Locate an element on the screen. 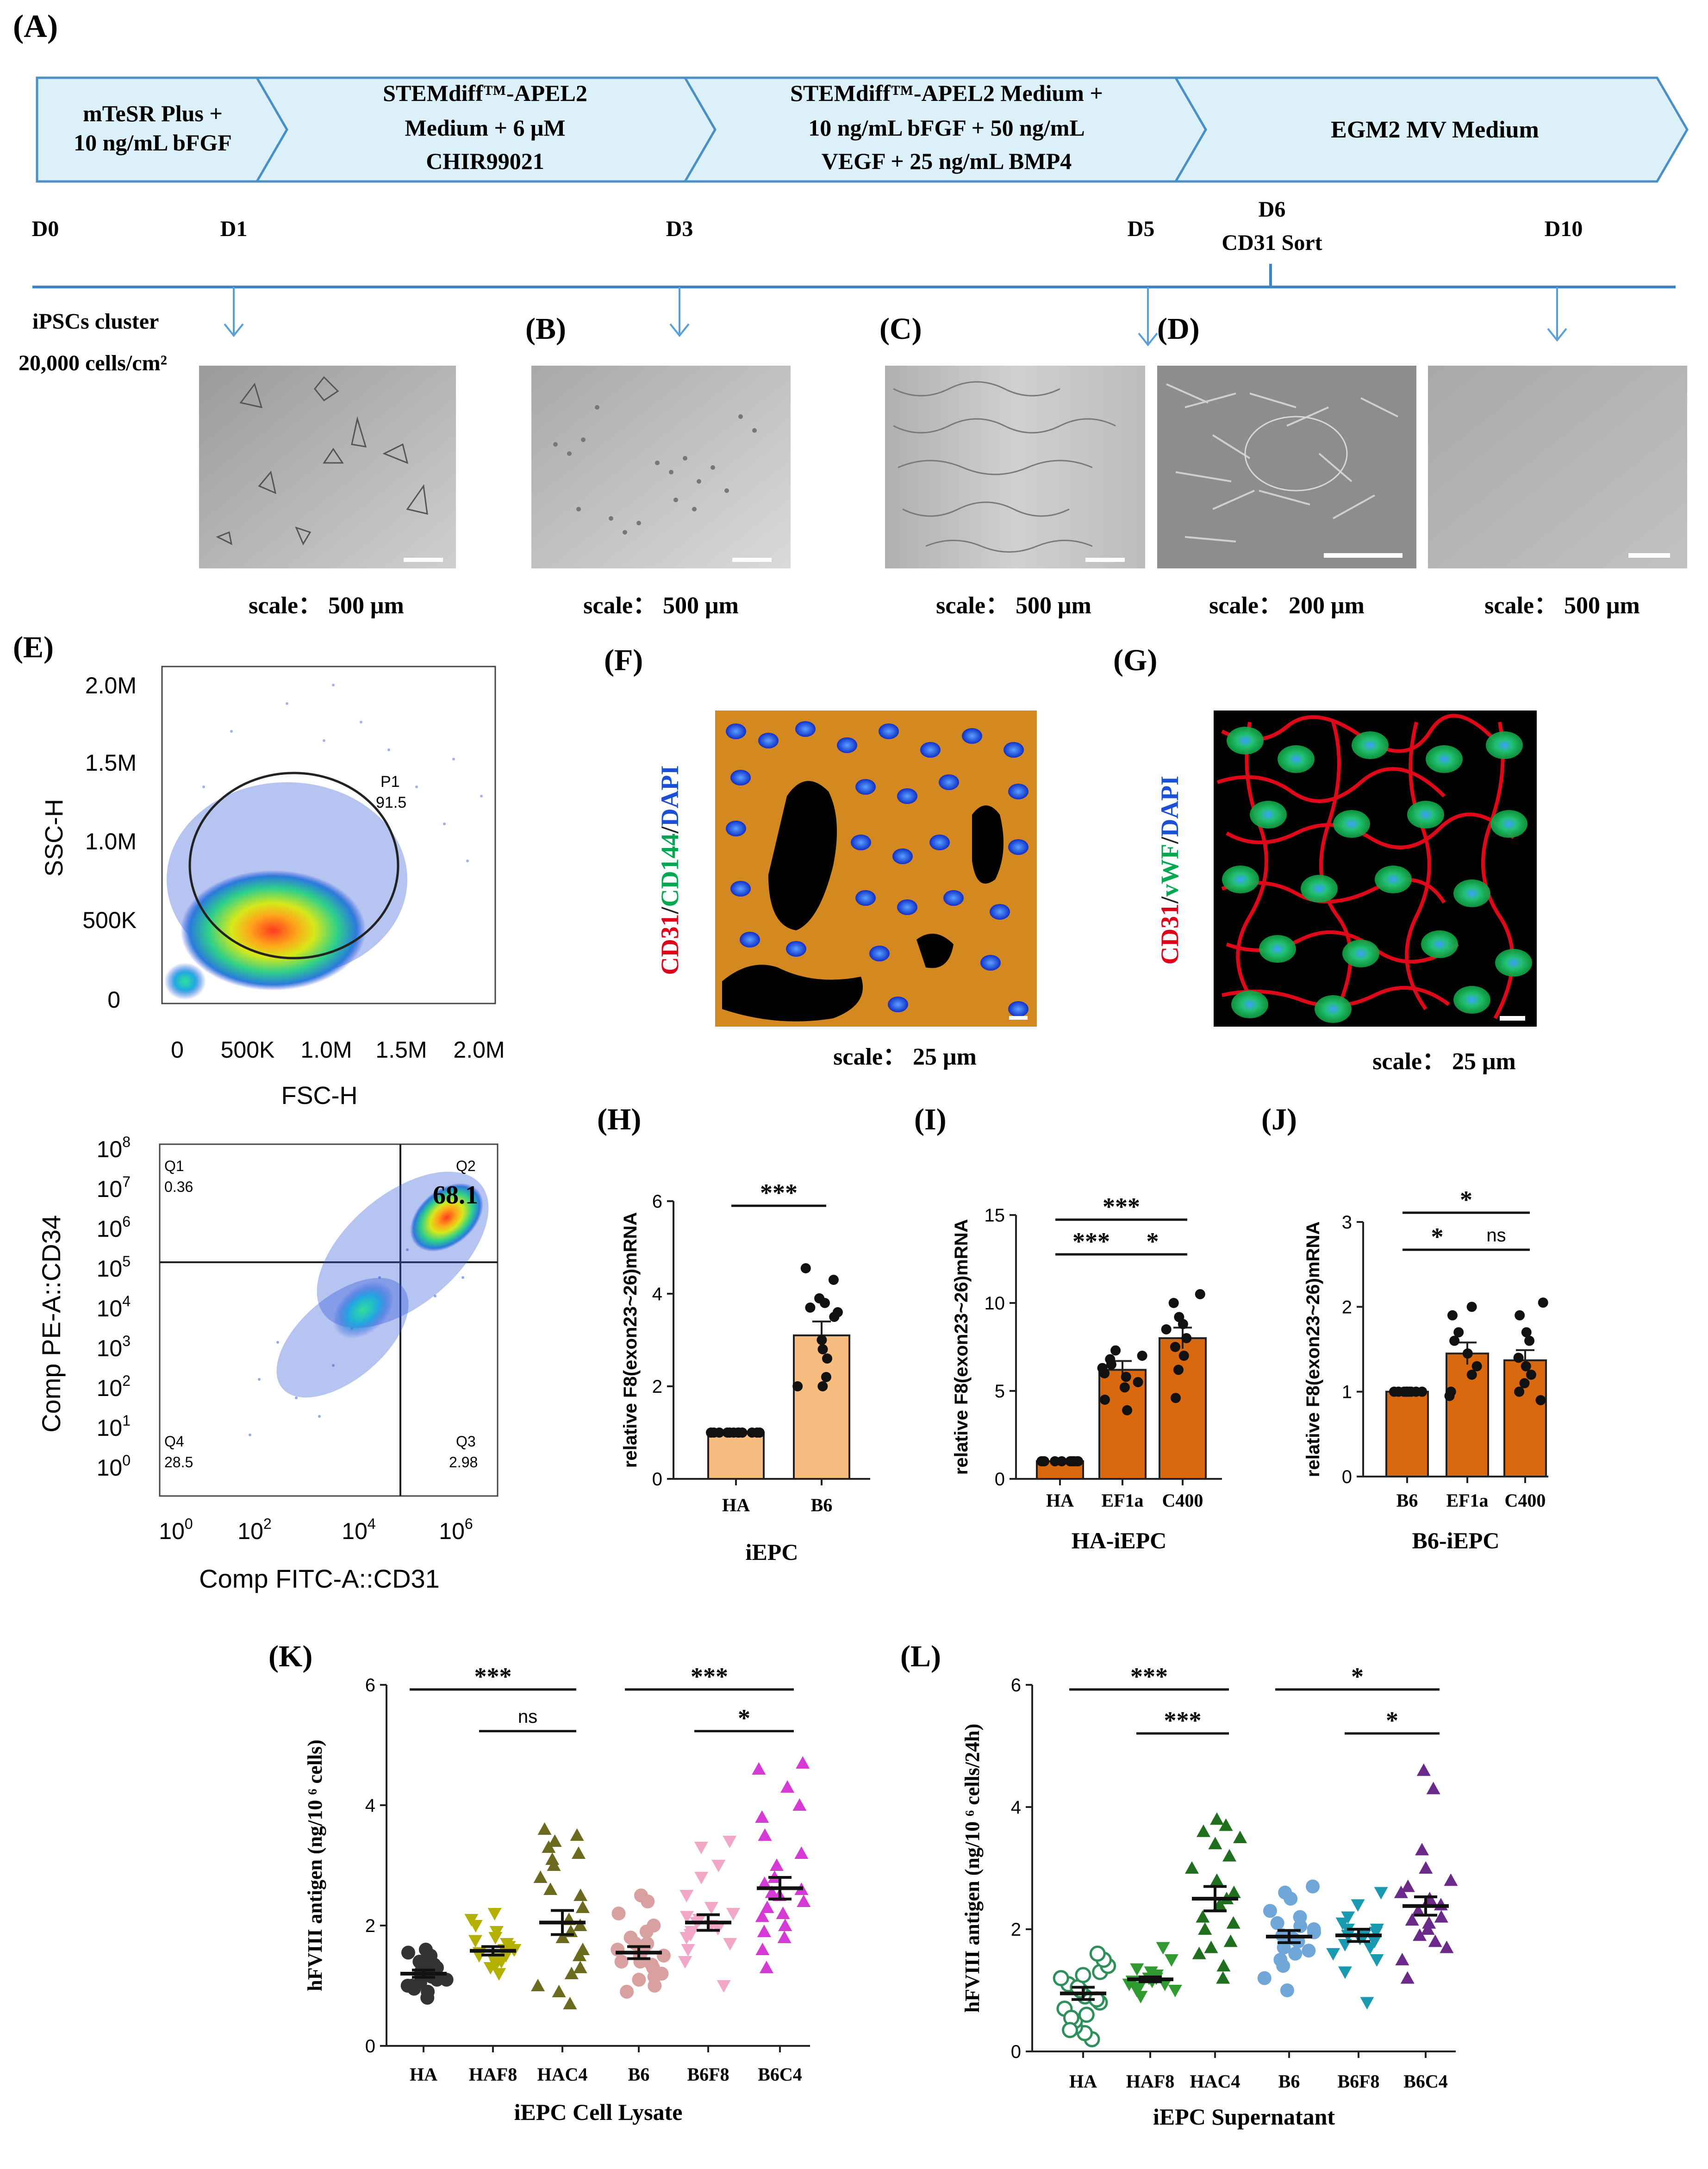 This screenshot has width=1708, height=2169. svg-text: 10¹ is located at coordinates (114, 1426).